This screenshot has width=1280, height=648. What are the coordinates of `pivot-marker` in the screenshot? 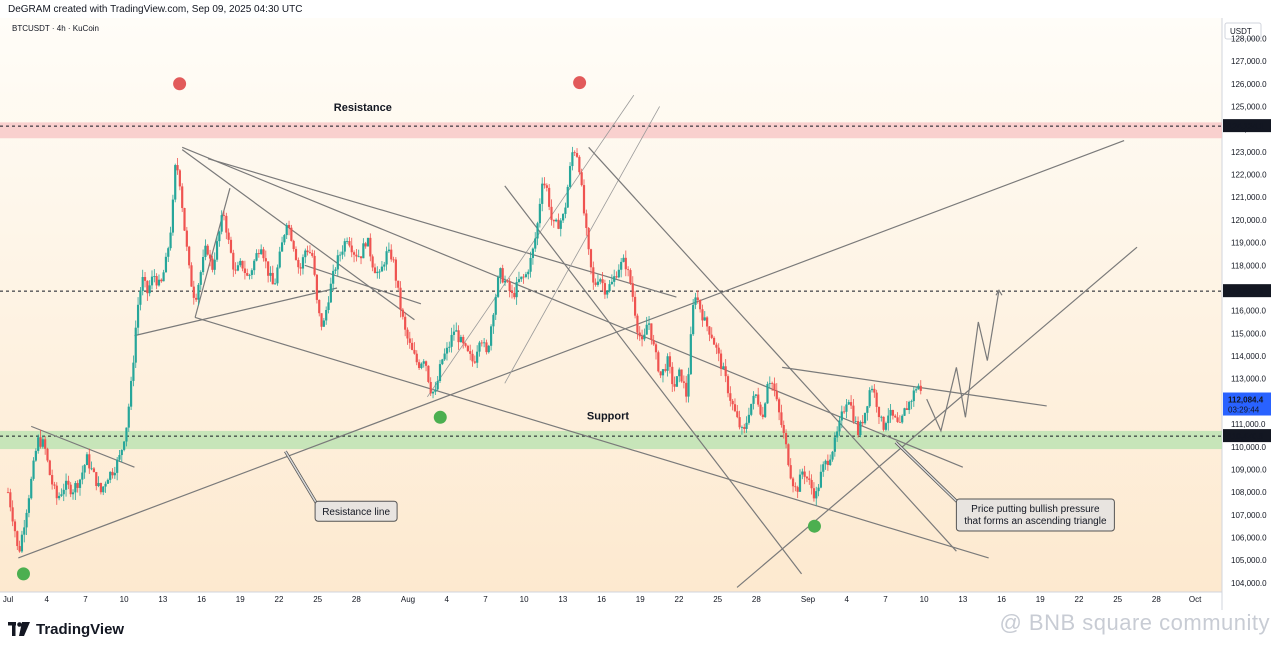 It's located at (580, 83).